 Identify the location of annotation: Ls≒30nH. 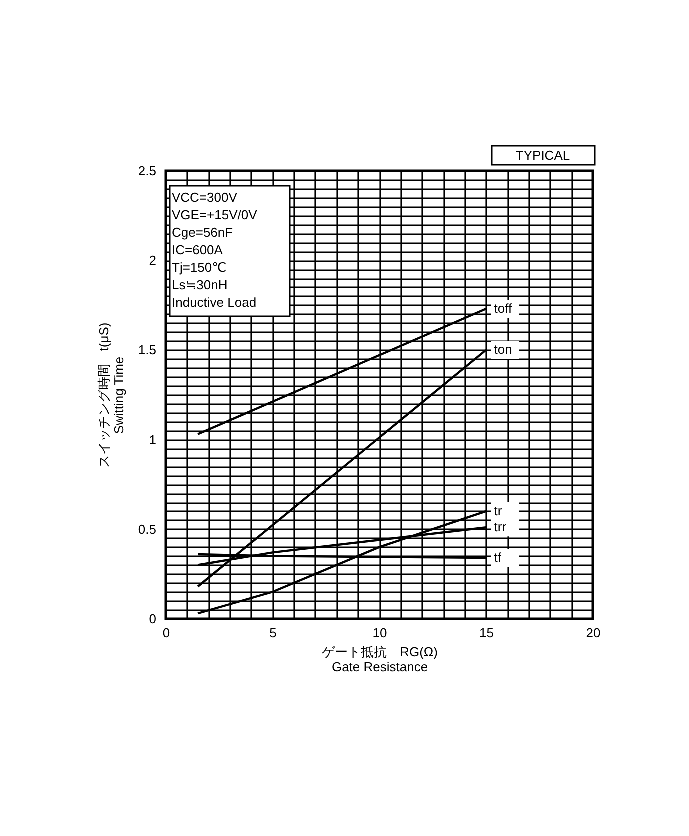
(200, 285).